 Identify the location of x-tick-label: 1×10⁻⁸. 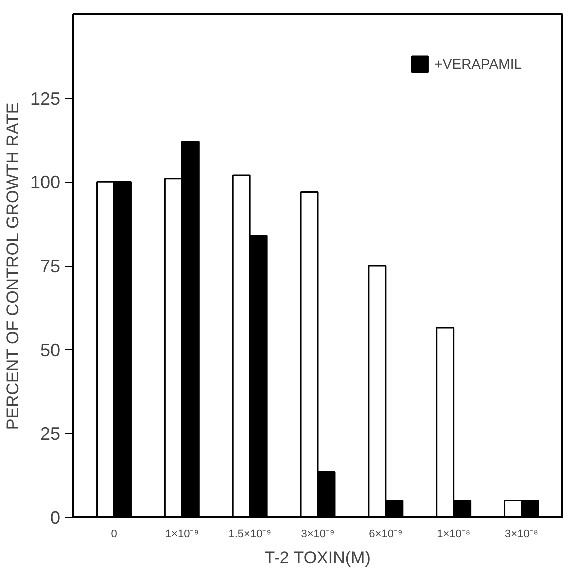
(454, 534).